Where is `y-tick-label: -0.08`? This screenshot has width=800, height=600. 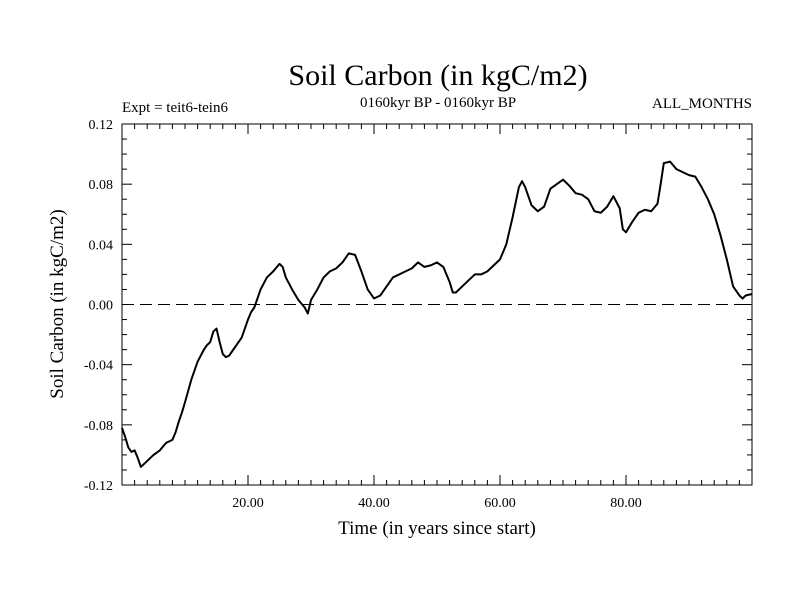
y-tick-label: -0.08 is located at coordinates (98, 426).